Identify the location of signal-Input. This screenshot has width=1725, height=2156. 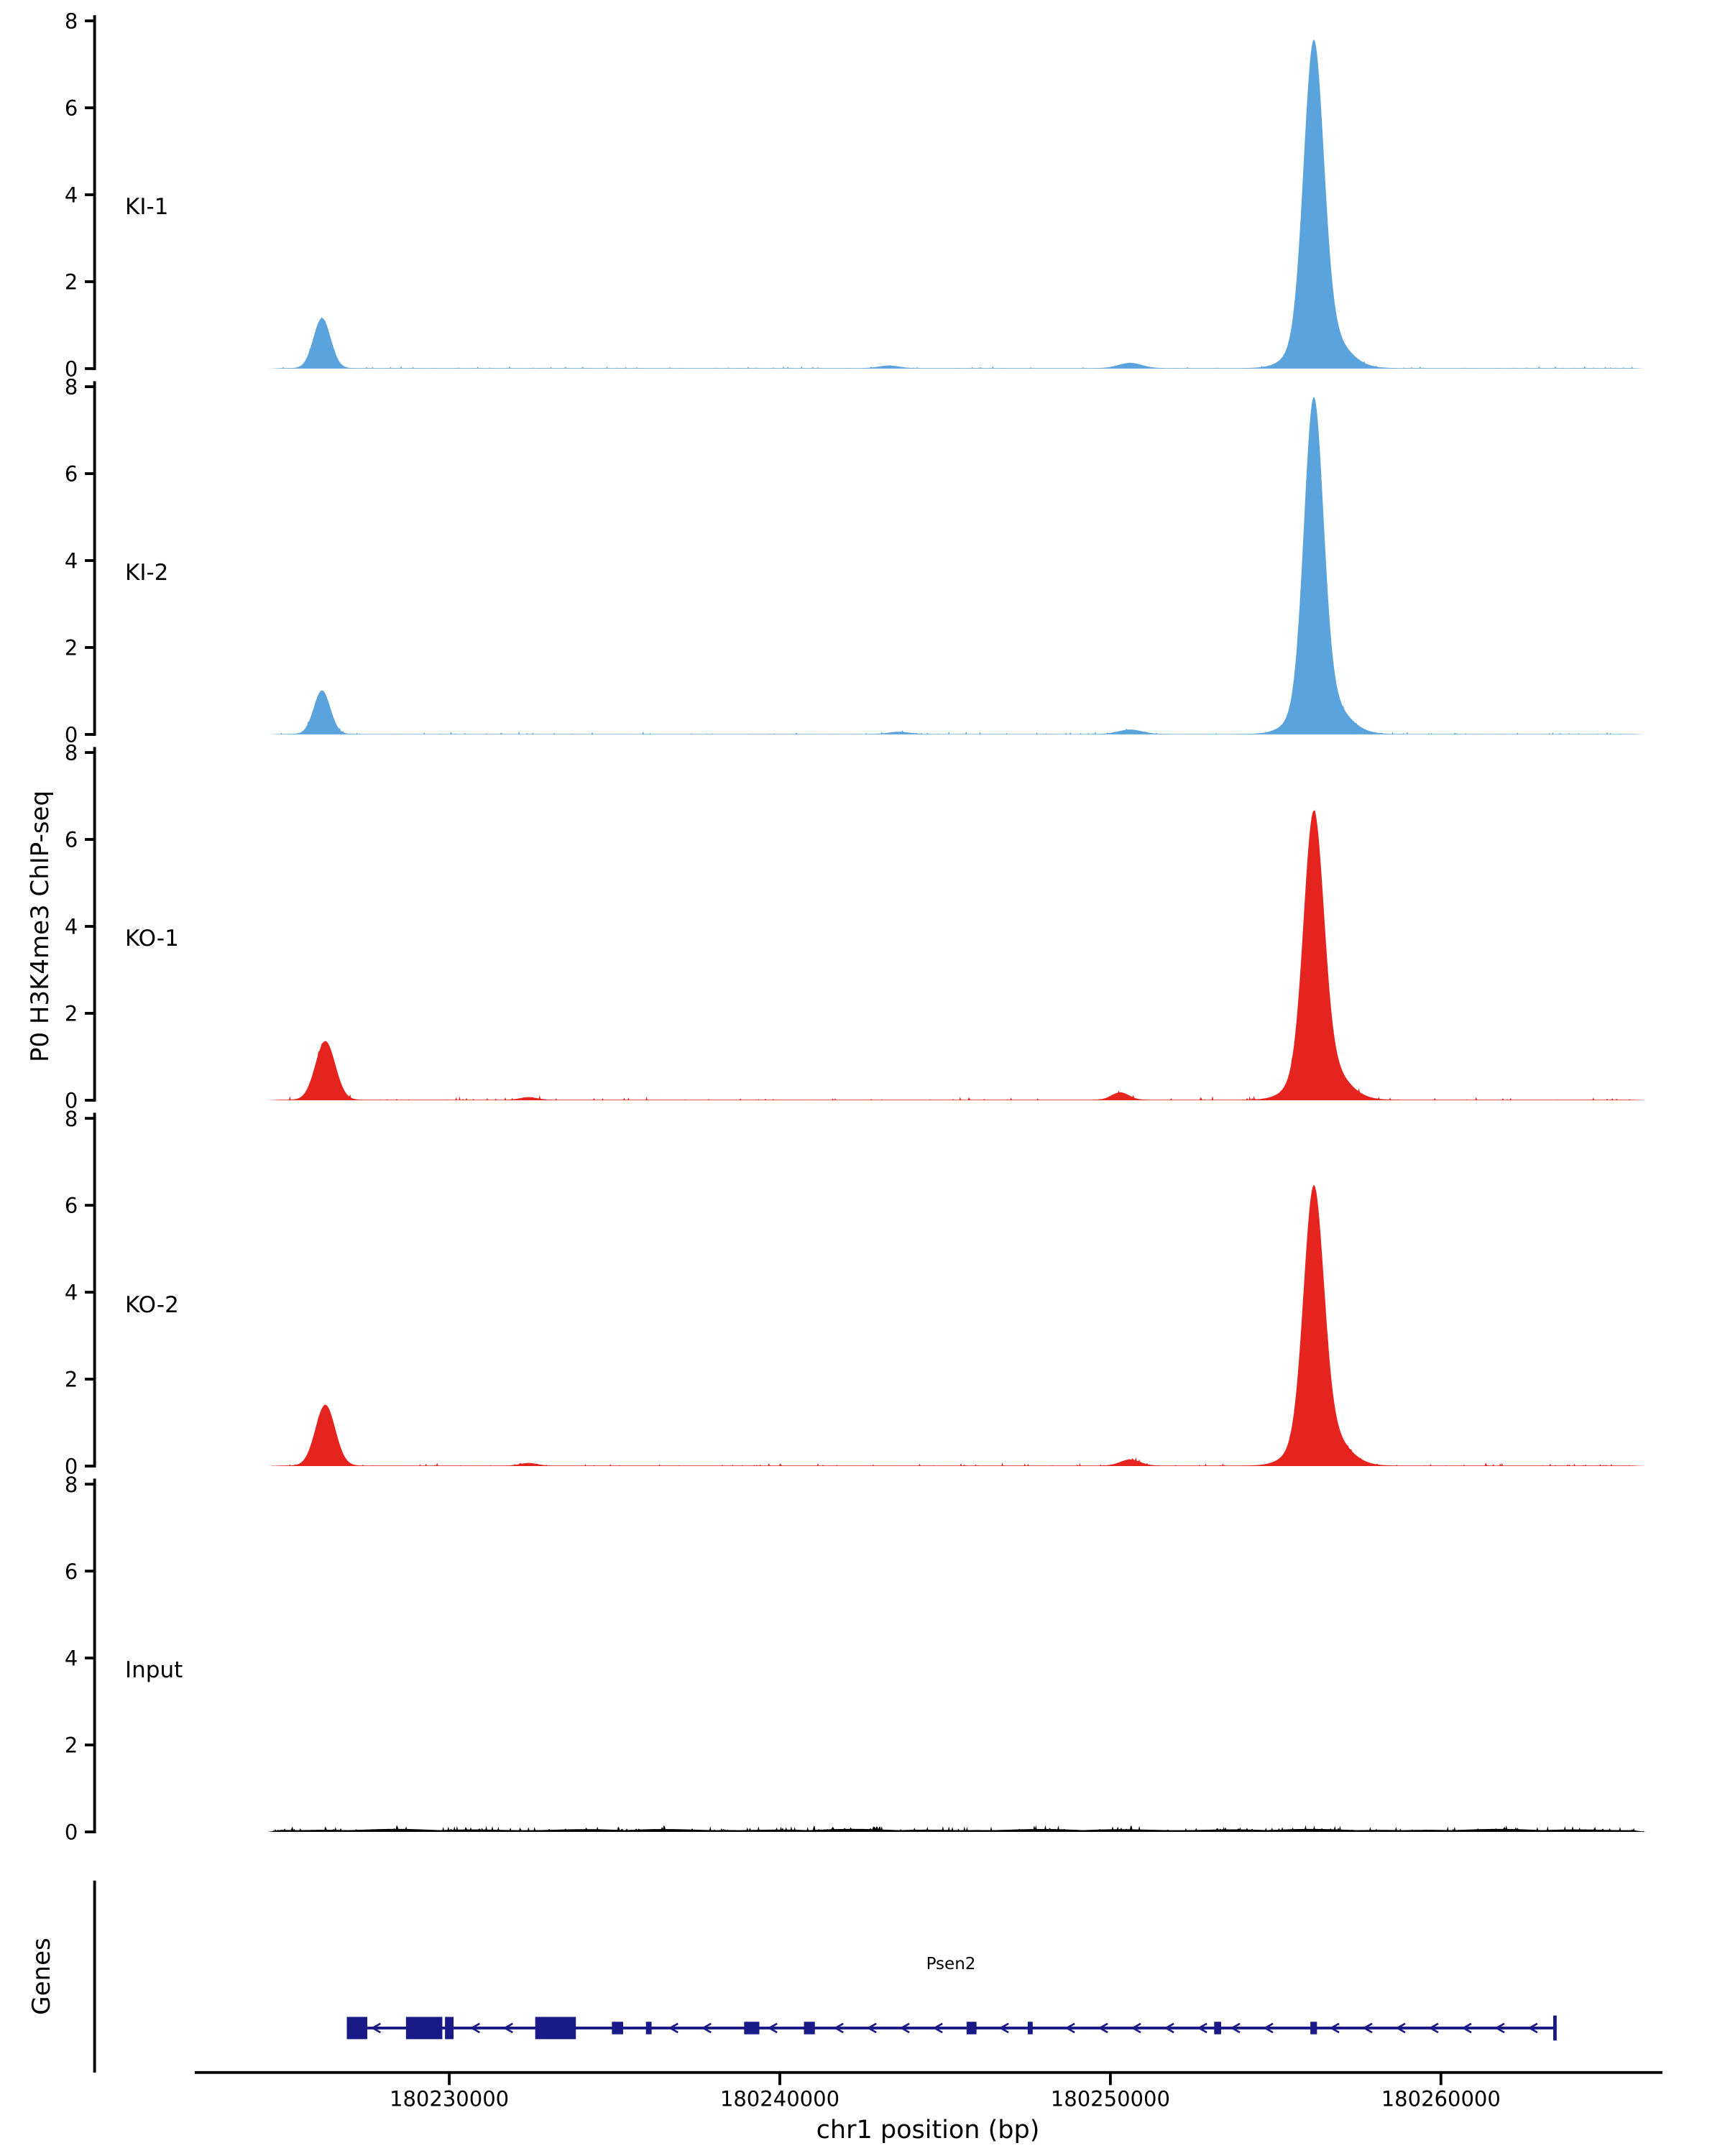
(956, 1829).